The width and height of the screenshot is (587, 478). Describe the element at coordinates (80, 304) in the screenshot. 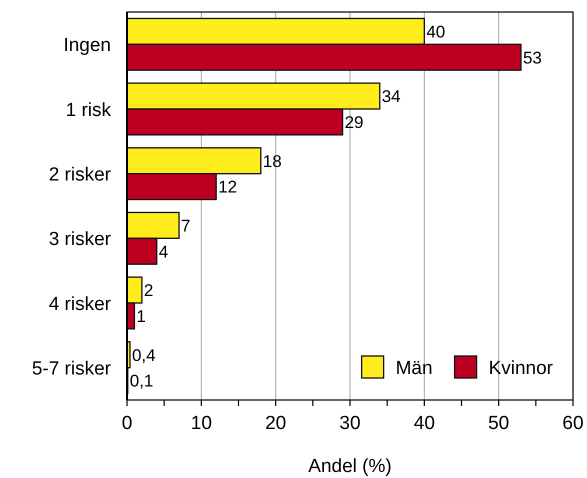

I see `y-tick-label: 4 risker` at that location.